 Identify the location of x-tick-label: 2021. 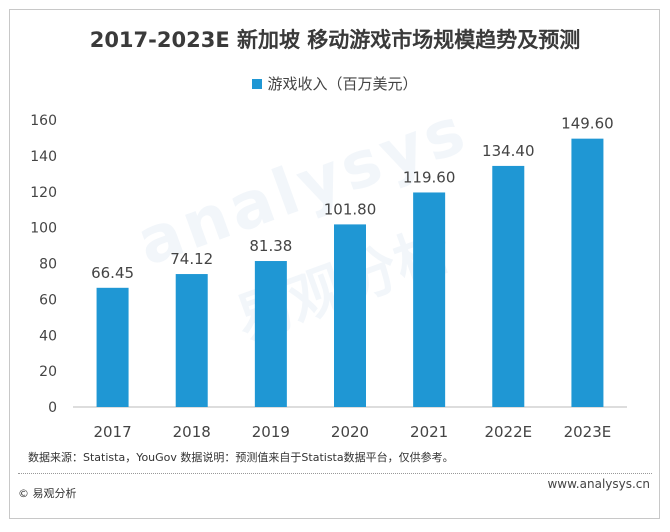
(429, 432).